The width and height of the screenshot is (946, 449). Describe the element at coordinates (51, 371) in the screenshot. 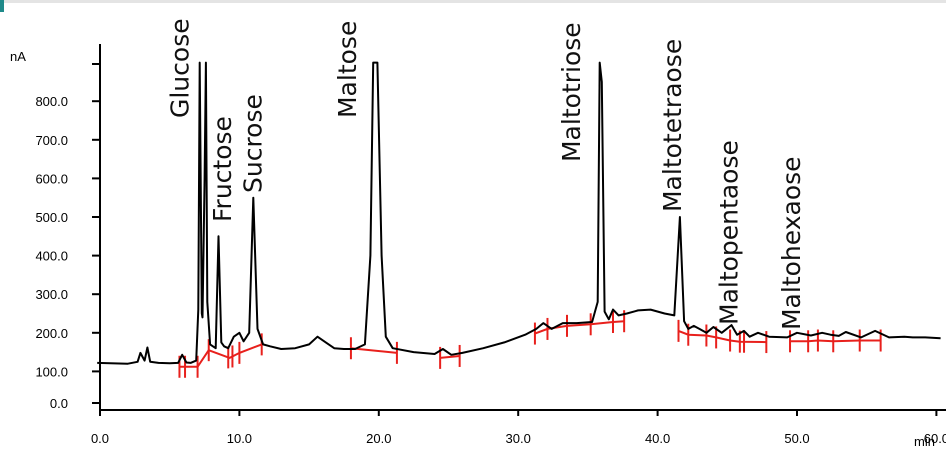

I see `y-tick-label: 100.0` at that location.